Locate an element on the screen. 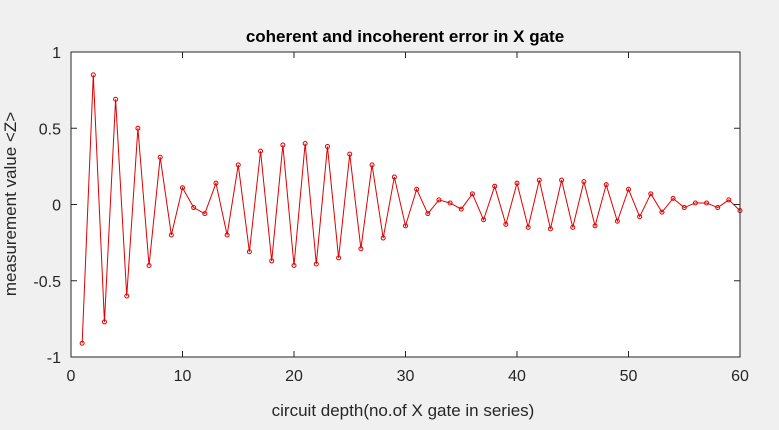 The height and width of the screenshot is (430, 779). x-tick-label: 10 is located at coordinates (183, 376).